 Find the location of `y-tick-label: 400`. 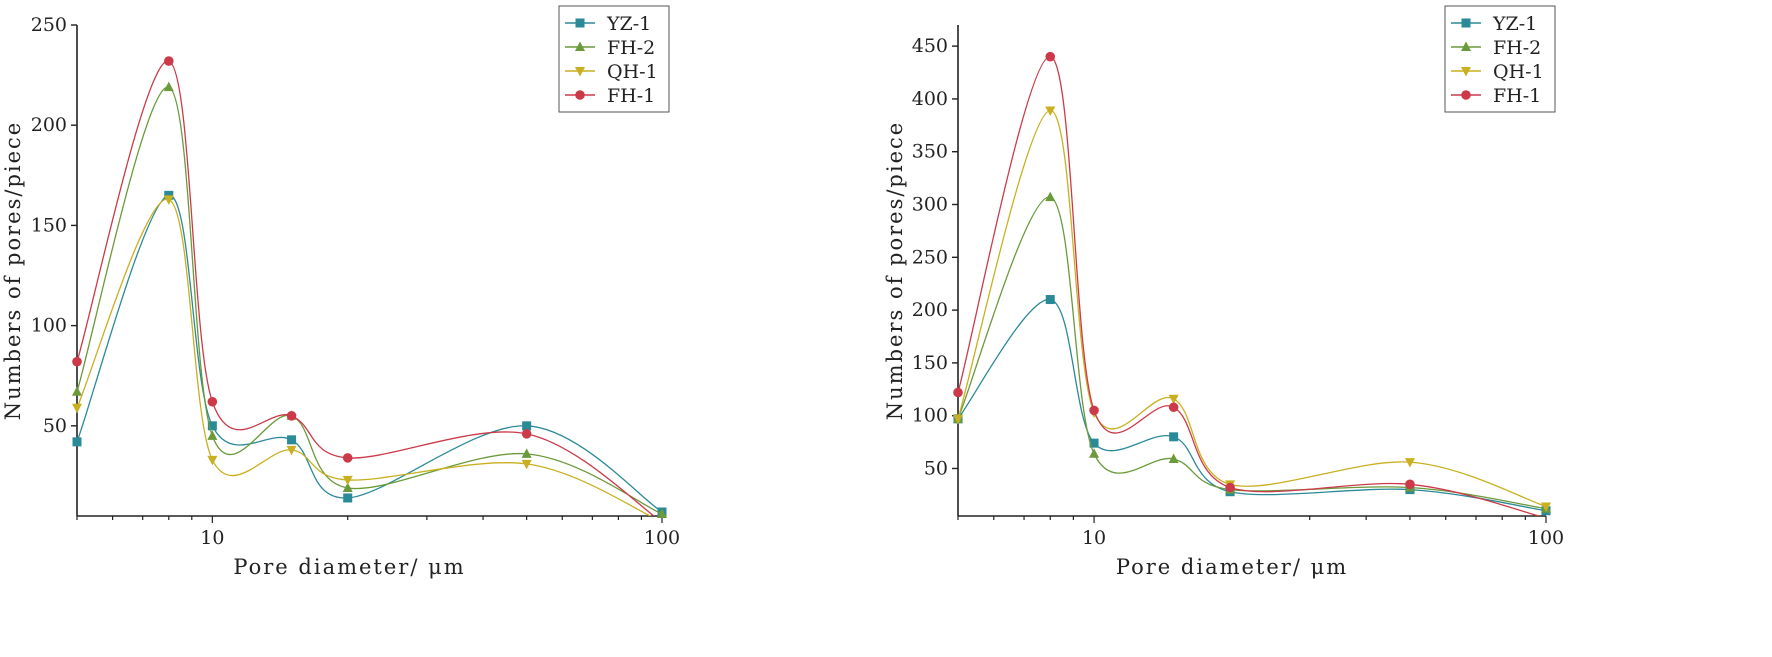

y-tick-label: 400 is located at coordinates (930, 99).